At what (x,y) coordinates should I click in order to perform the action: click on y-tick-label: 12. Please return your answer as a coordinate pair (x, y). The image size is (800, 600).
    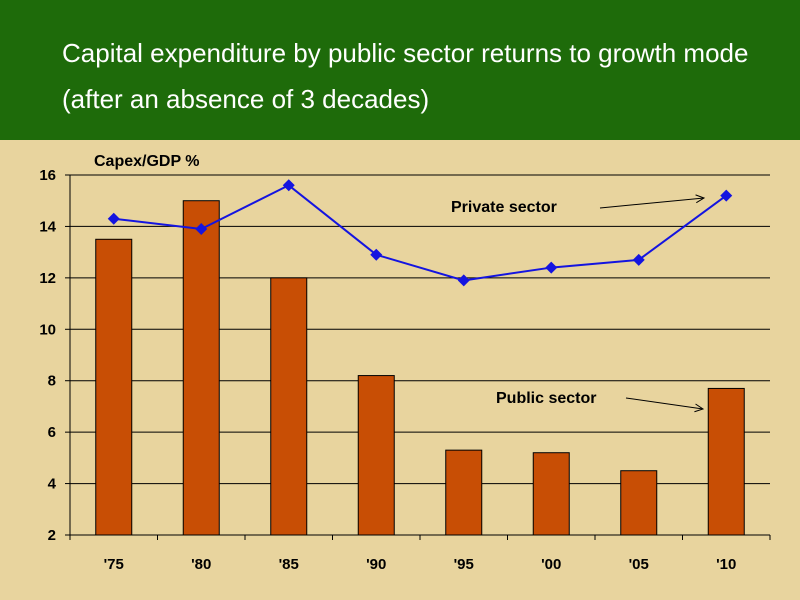
    Looking at the image, I should click on (47, 278).